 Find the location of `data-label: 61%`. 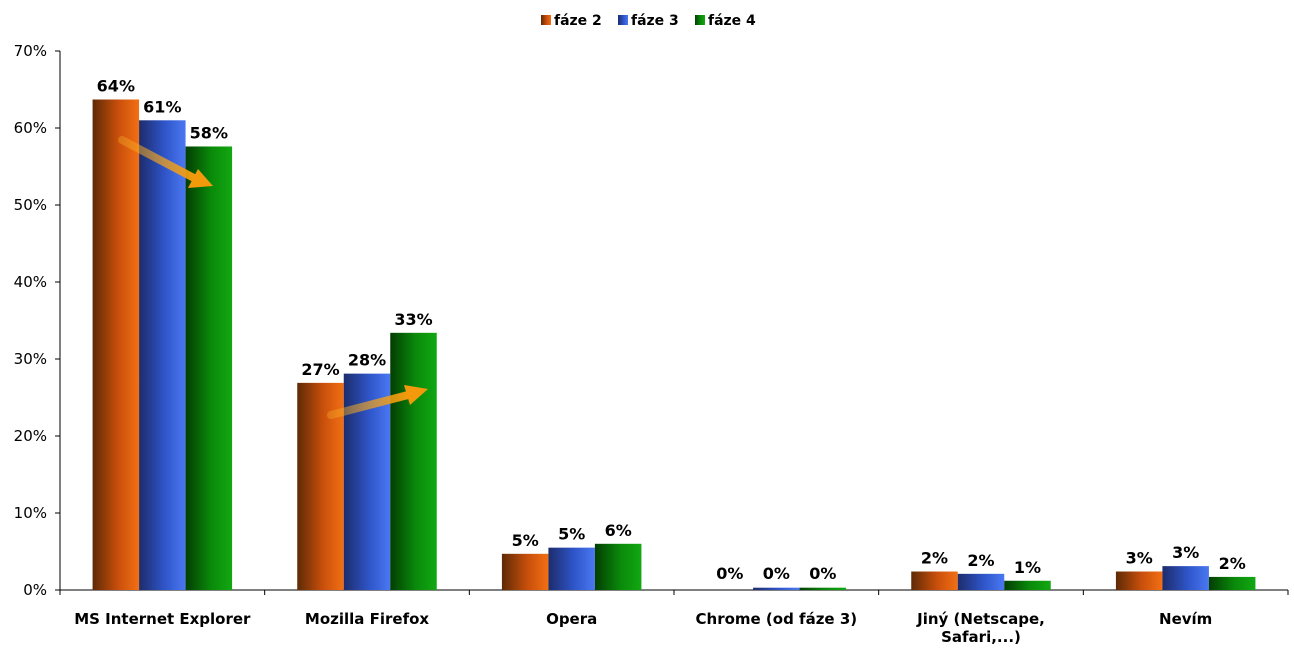

data-label: 61% is located at coordinates (162, 106).